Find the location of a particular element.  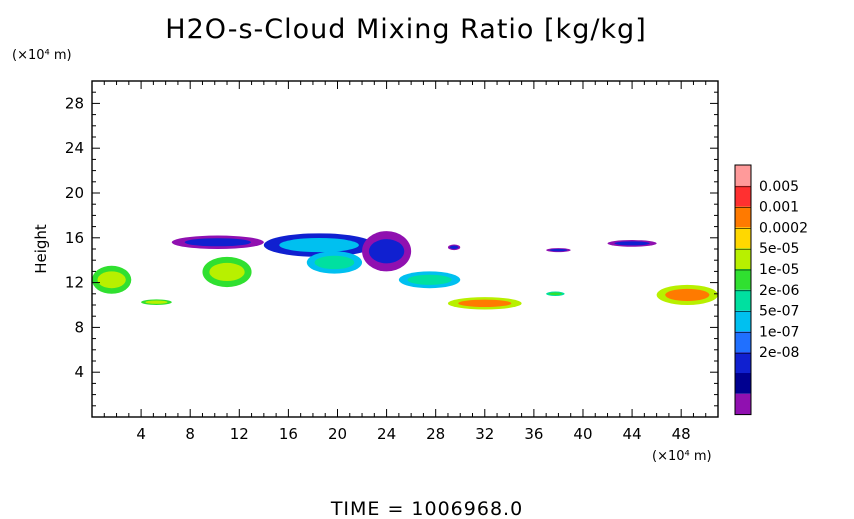

chart-title: H2O-s-Cloud Mixing Ratio [kg/kg] is located at coordinates (405, 29).